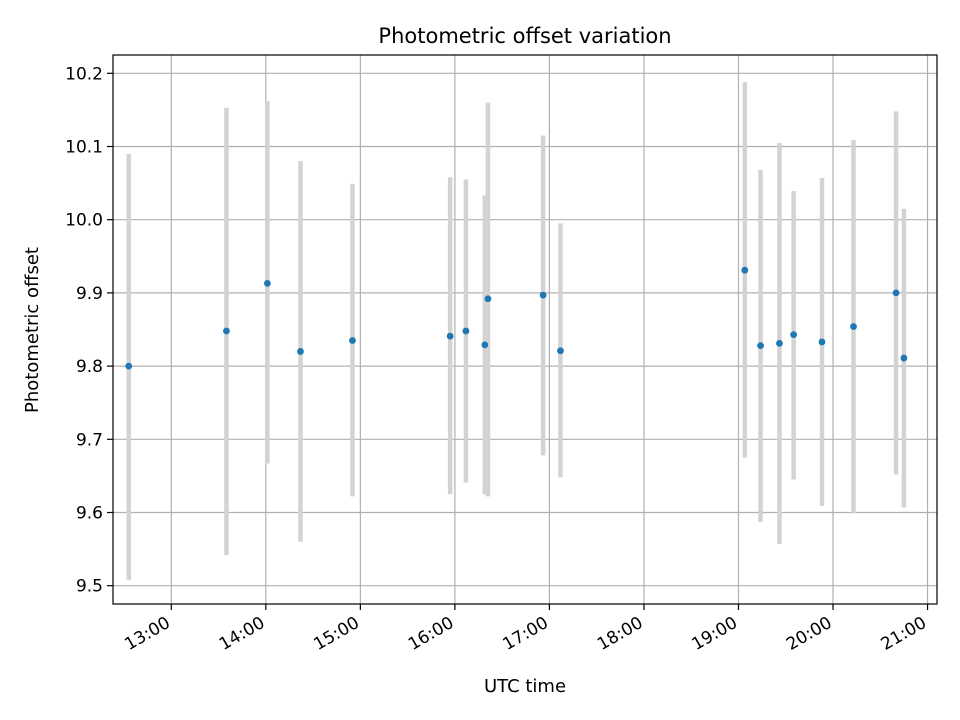 The height and width of the screenshot is (720, 960). I want to click on y-axis-label: Photometric offset, so click(32, 330).